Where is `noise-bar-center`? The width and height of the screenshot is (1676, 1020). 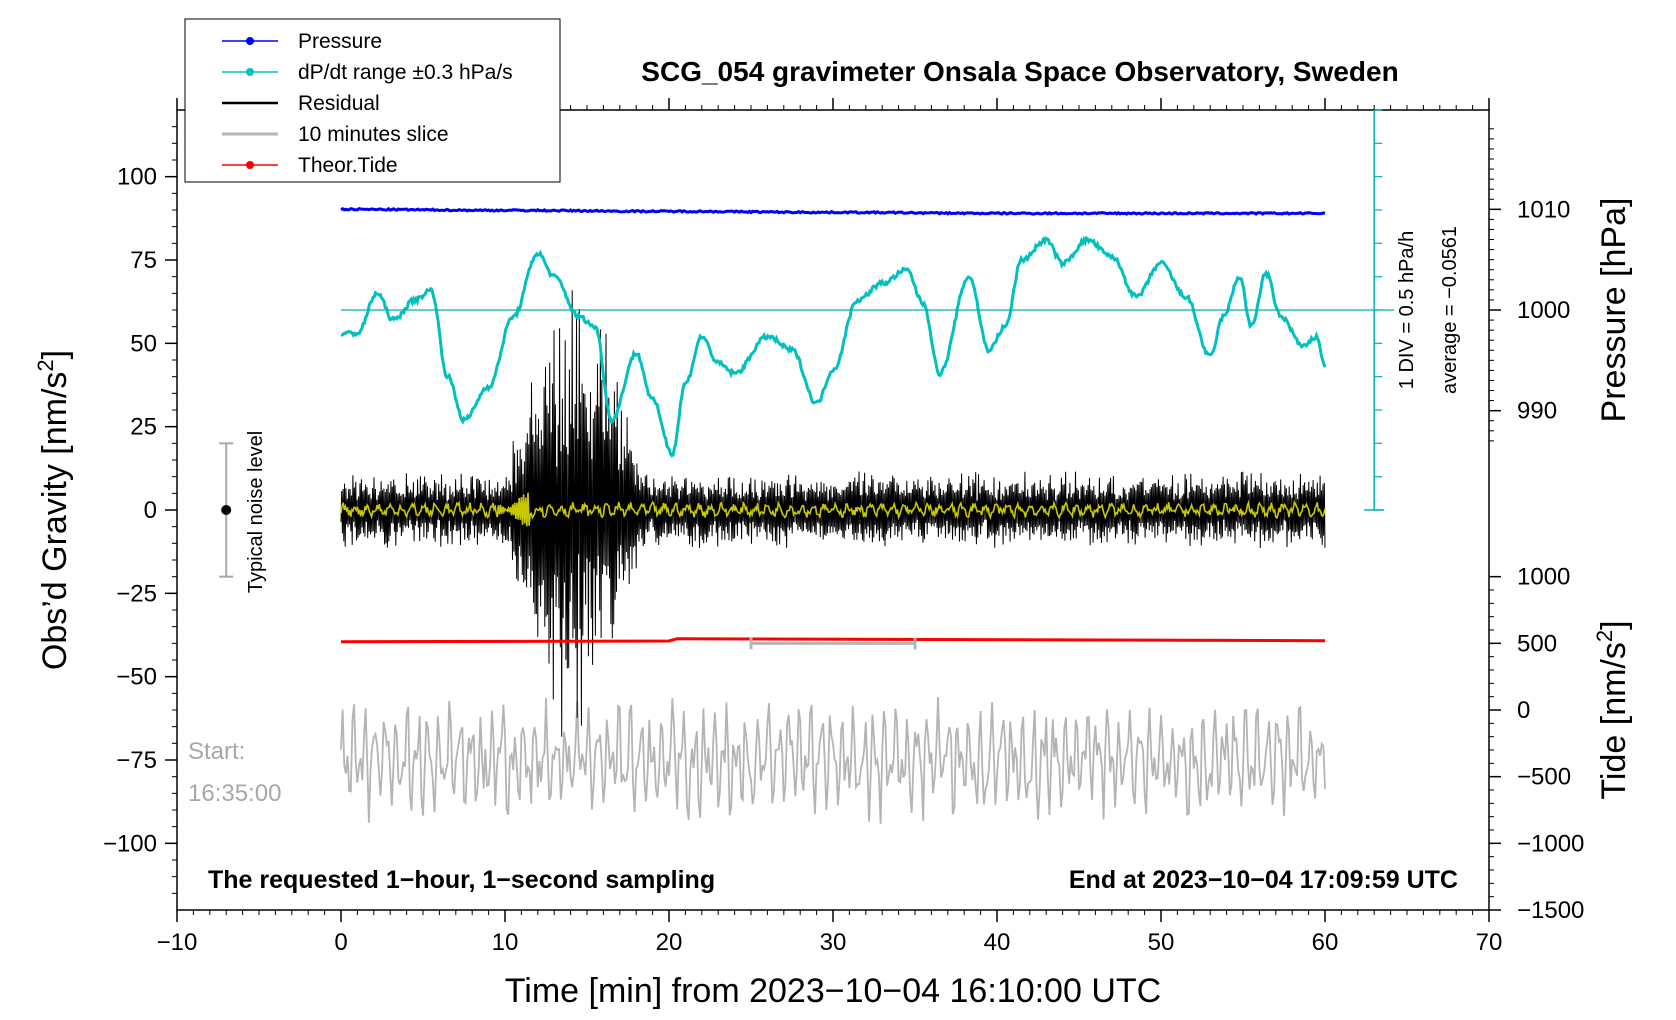 noise-bar-center is located at coordinates (226, 510).